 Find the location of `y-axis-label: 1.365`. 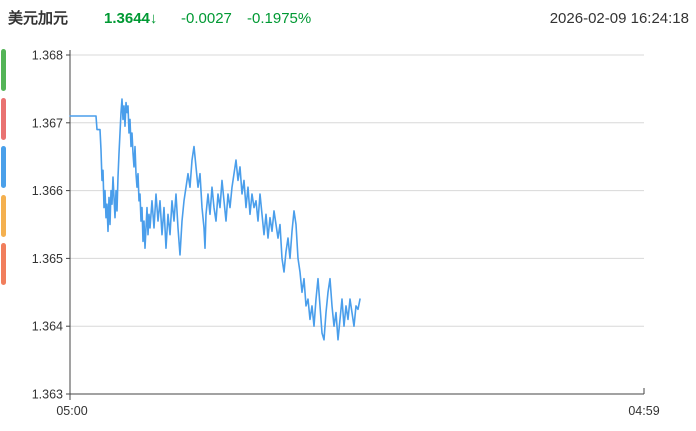

y-axis-label: 1.365 is located at coordinates (47, 259).